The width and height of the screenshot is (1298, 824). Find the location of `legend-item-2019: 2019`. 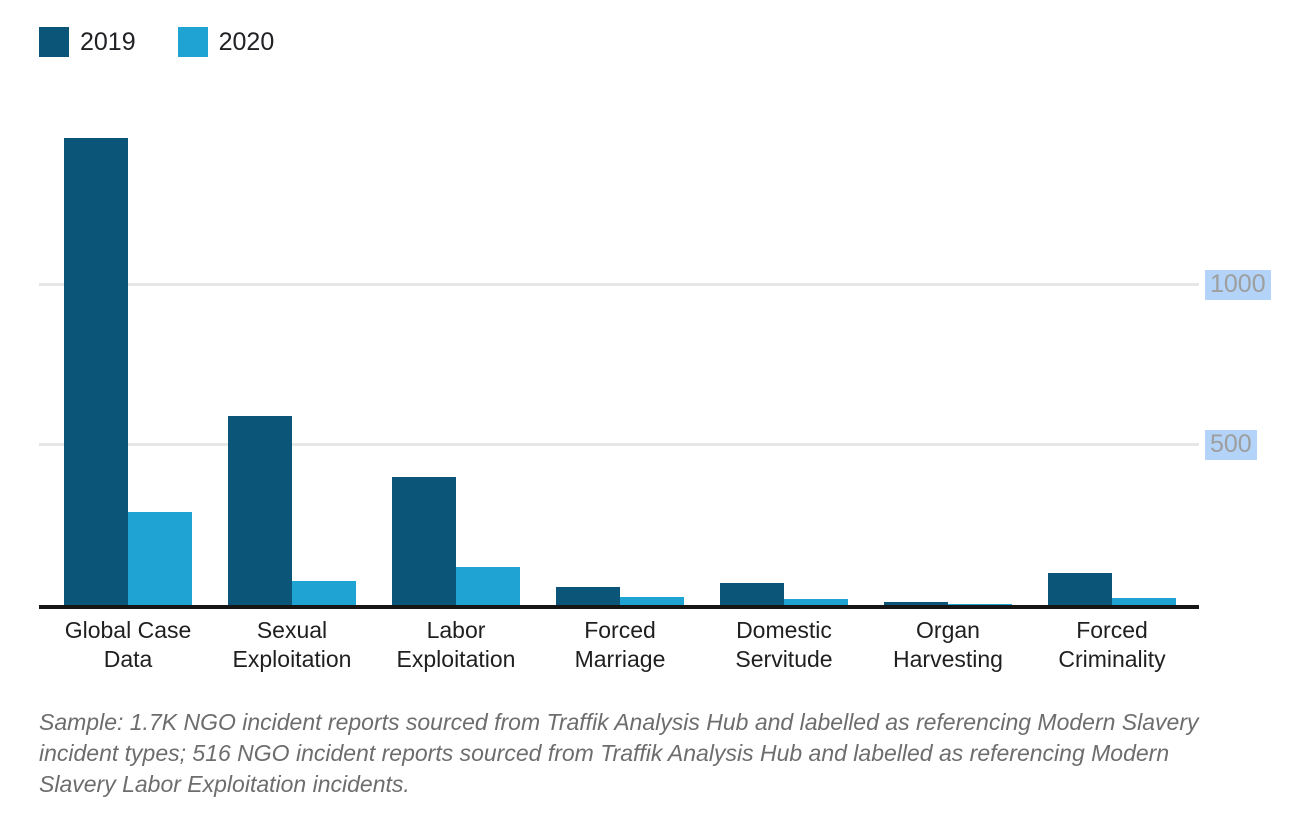

legend-item-2019: 2019 is located at coordinates (87, 42).